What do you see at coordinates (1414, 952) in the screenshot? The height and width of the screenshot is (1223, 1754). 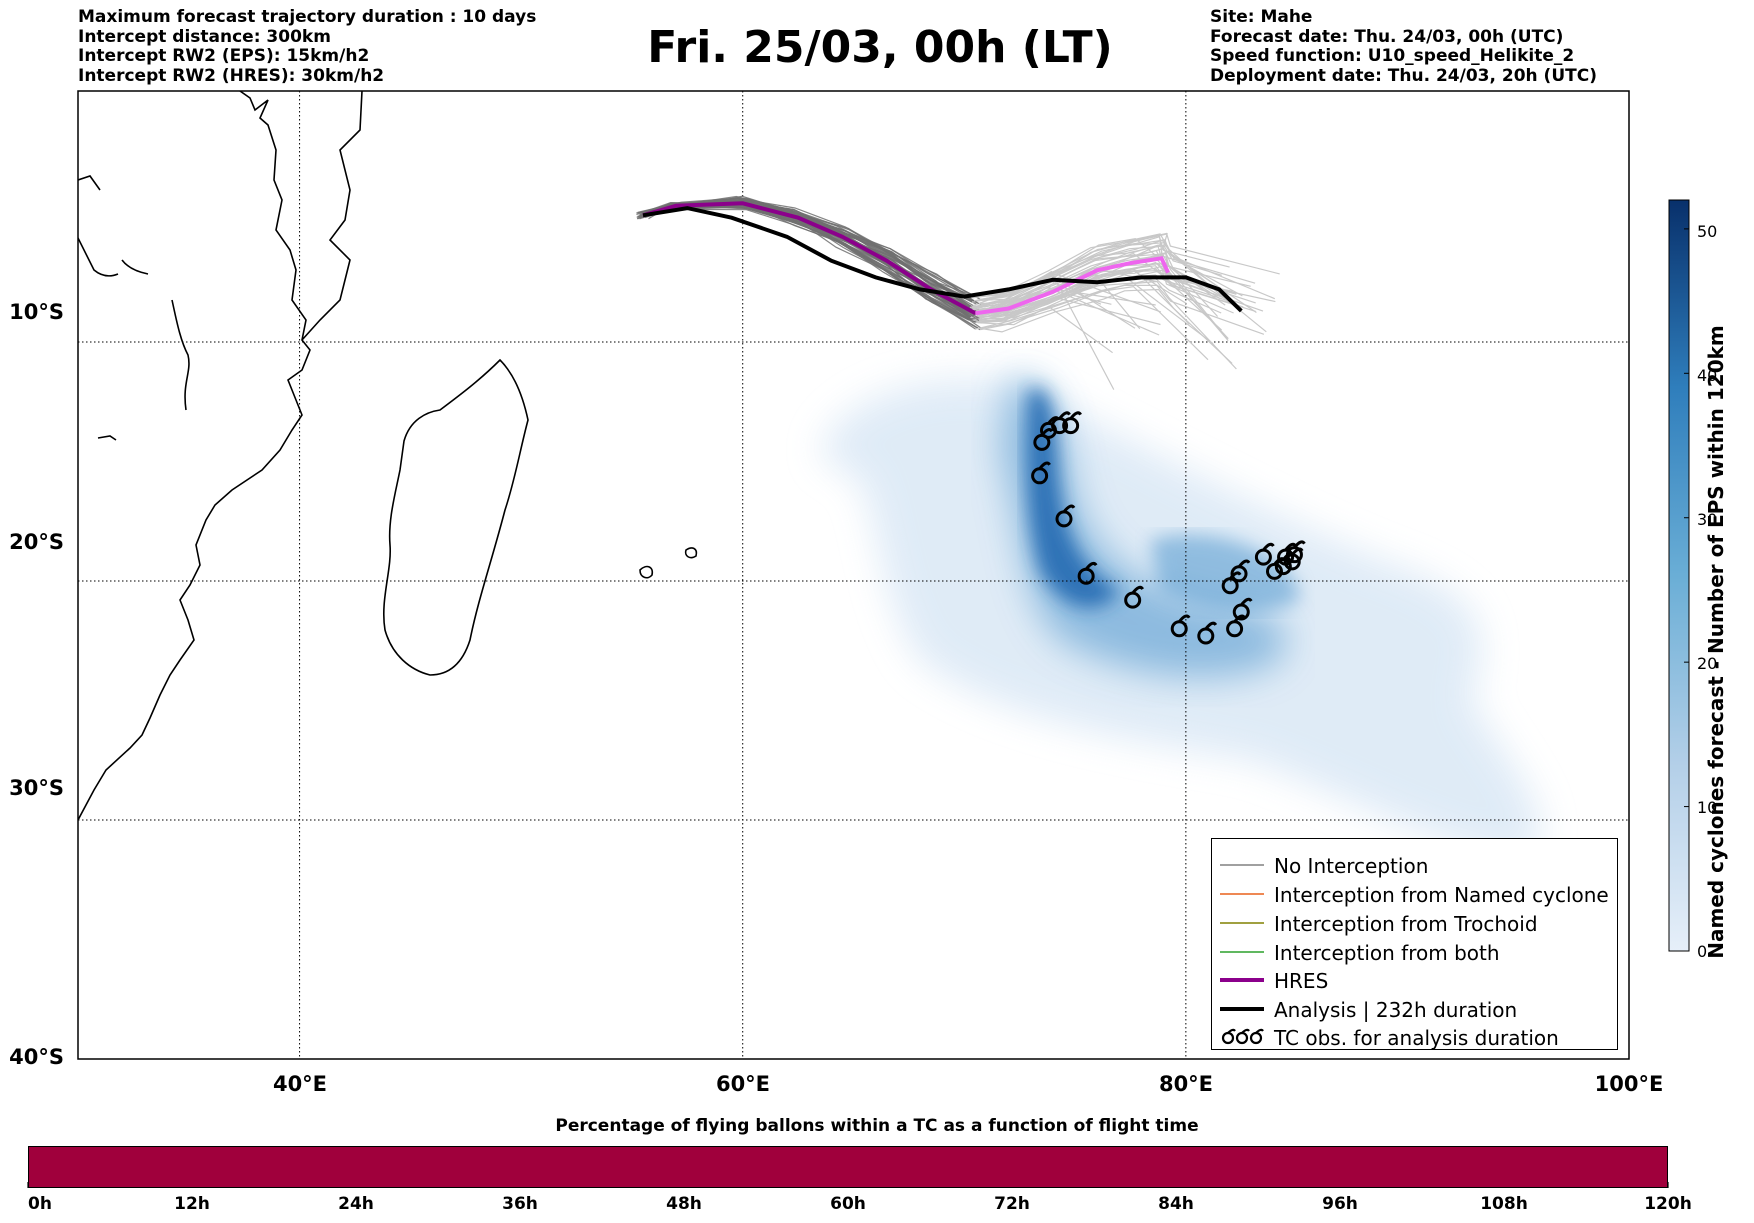 I see `legend-item-both: Interception from both` at bounding box center [1414, 952].